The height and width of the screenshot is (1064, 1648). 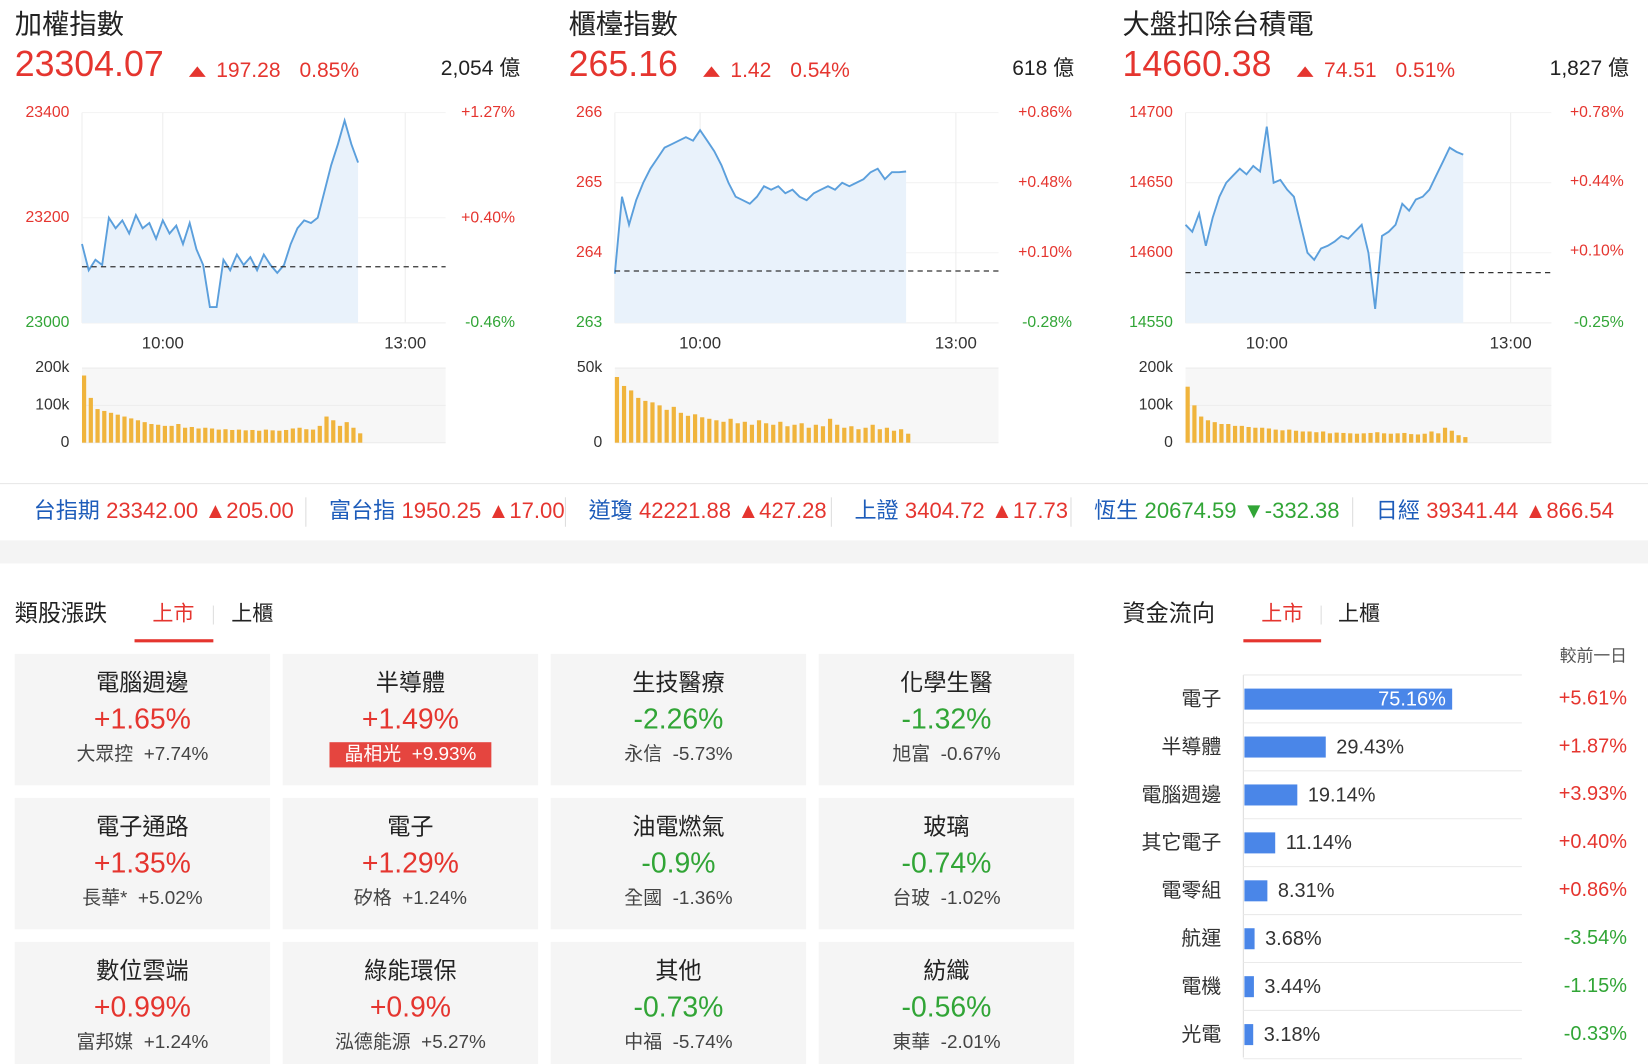 What do you see at coordinates (372, 754) in the screenshot?
I see `stock-name: 晶相光` at bounding box center [372, 754].